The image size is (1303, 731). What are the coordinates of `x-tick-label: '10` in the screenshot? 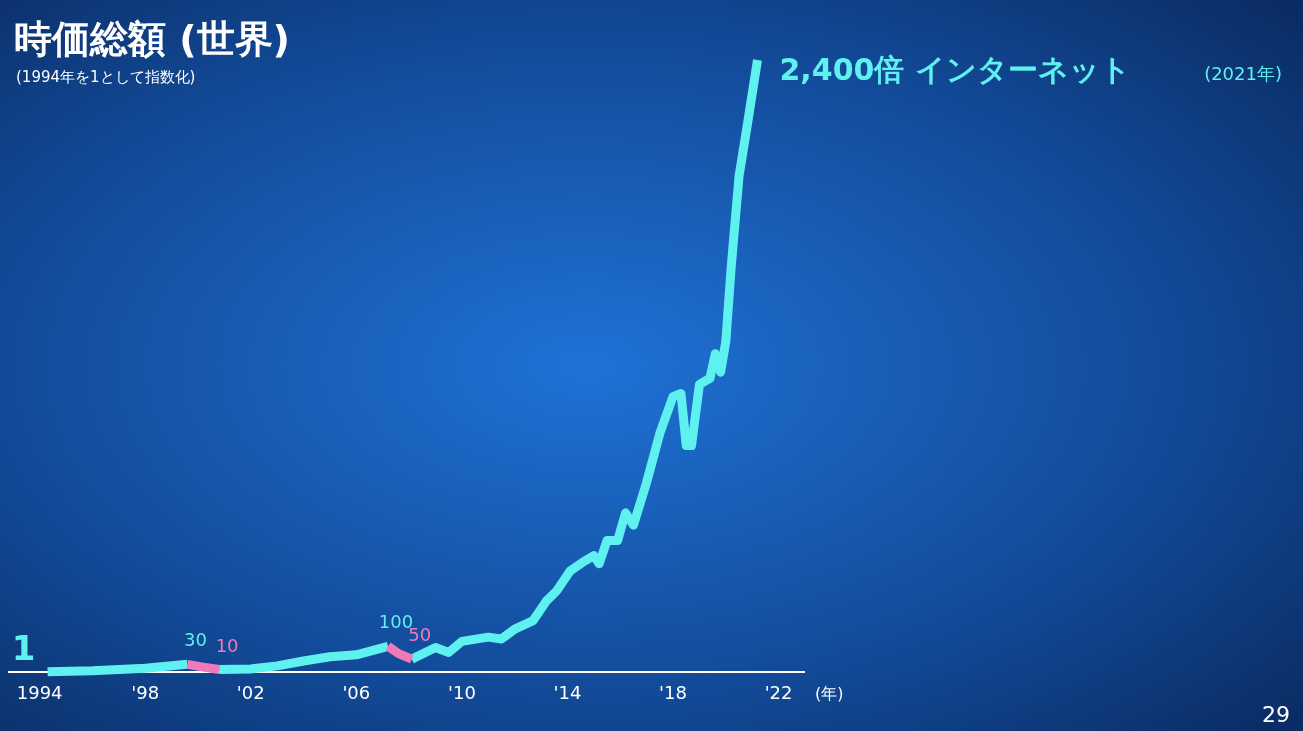 It's located at (461, 692).